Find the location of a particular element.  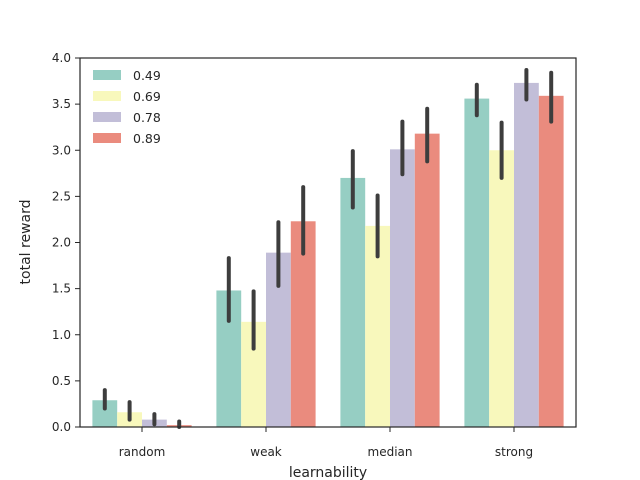

y-tick-label: 0.0 is located at coordinates (61, 427).